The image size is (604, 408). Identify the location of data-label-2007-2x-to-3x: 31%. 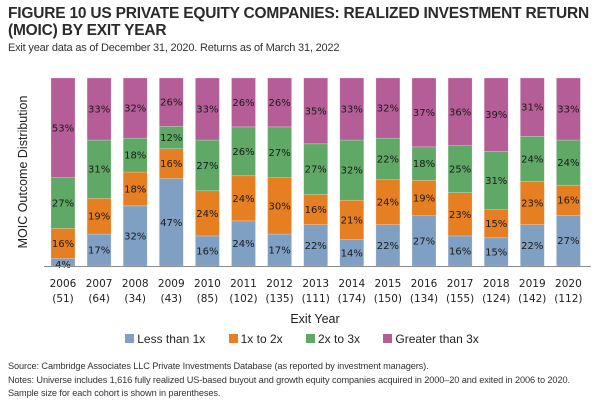
(99, 170).